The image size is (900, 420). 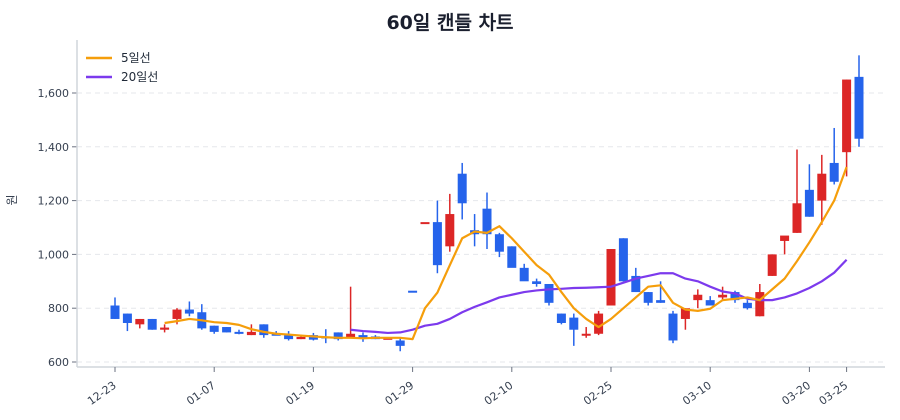 I want to click on x-tick-label: 03-10, so click(x=697, y=393).